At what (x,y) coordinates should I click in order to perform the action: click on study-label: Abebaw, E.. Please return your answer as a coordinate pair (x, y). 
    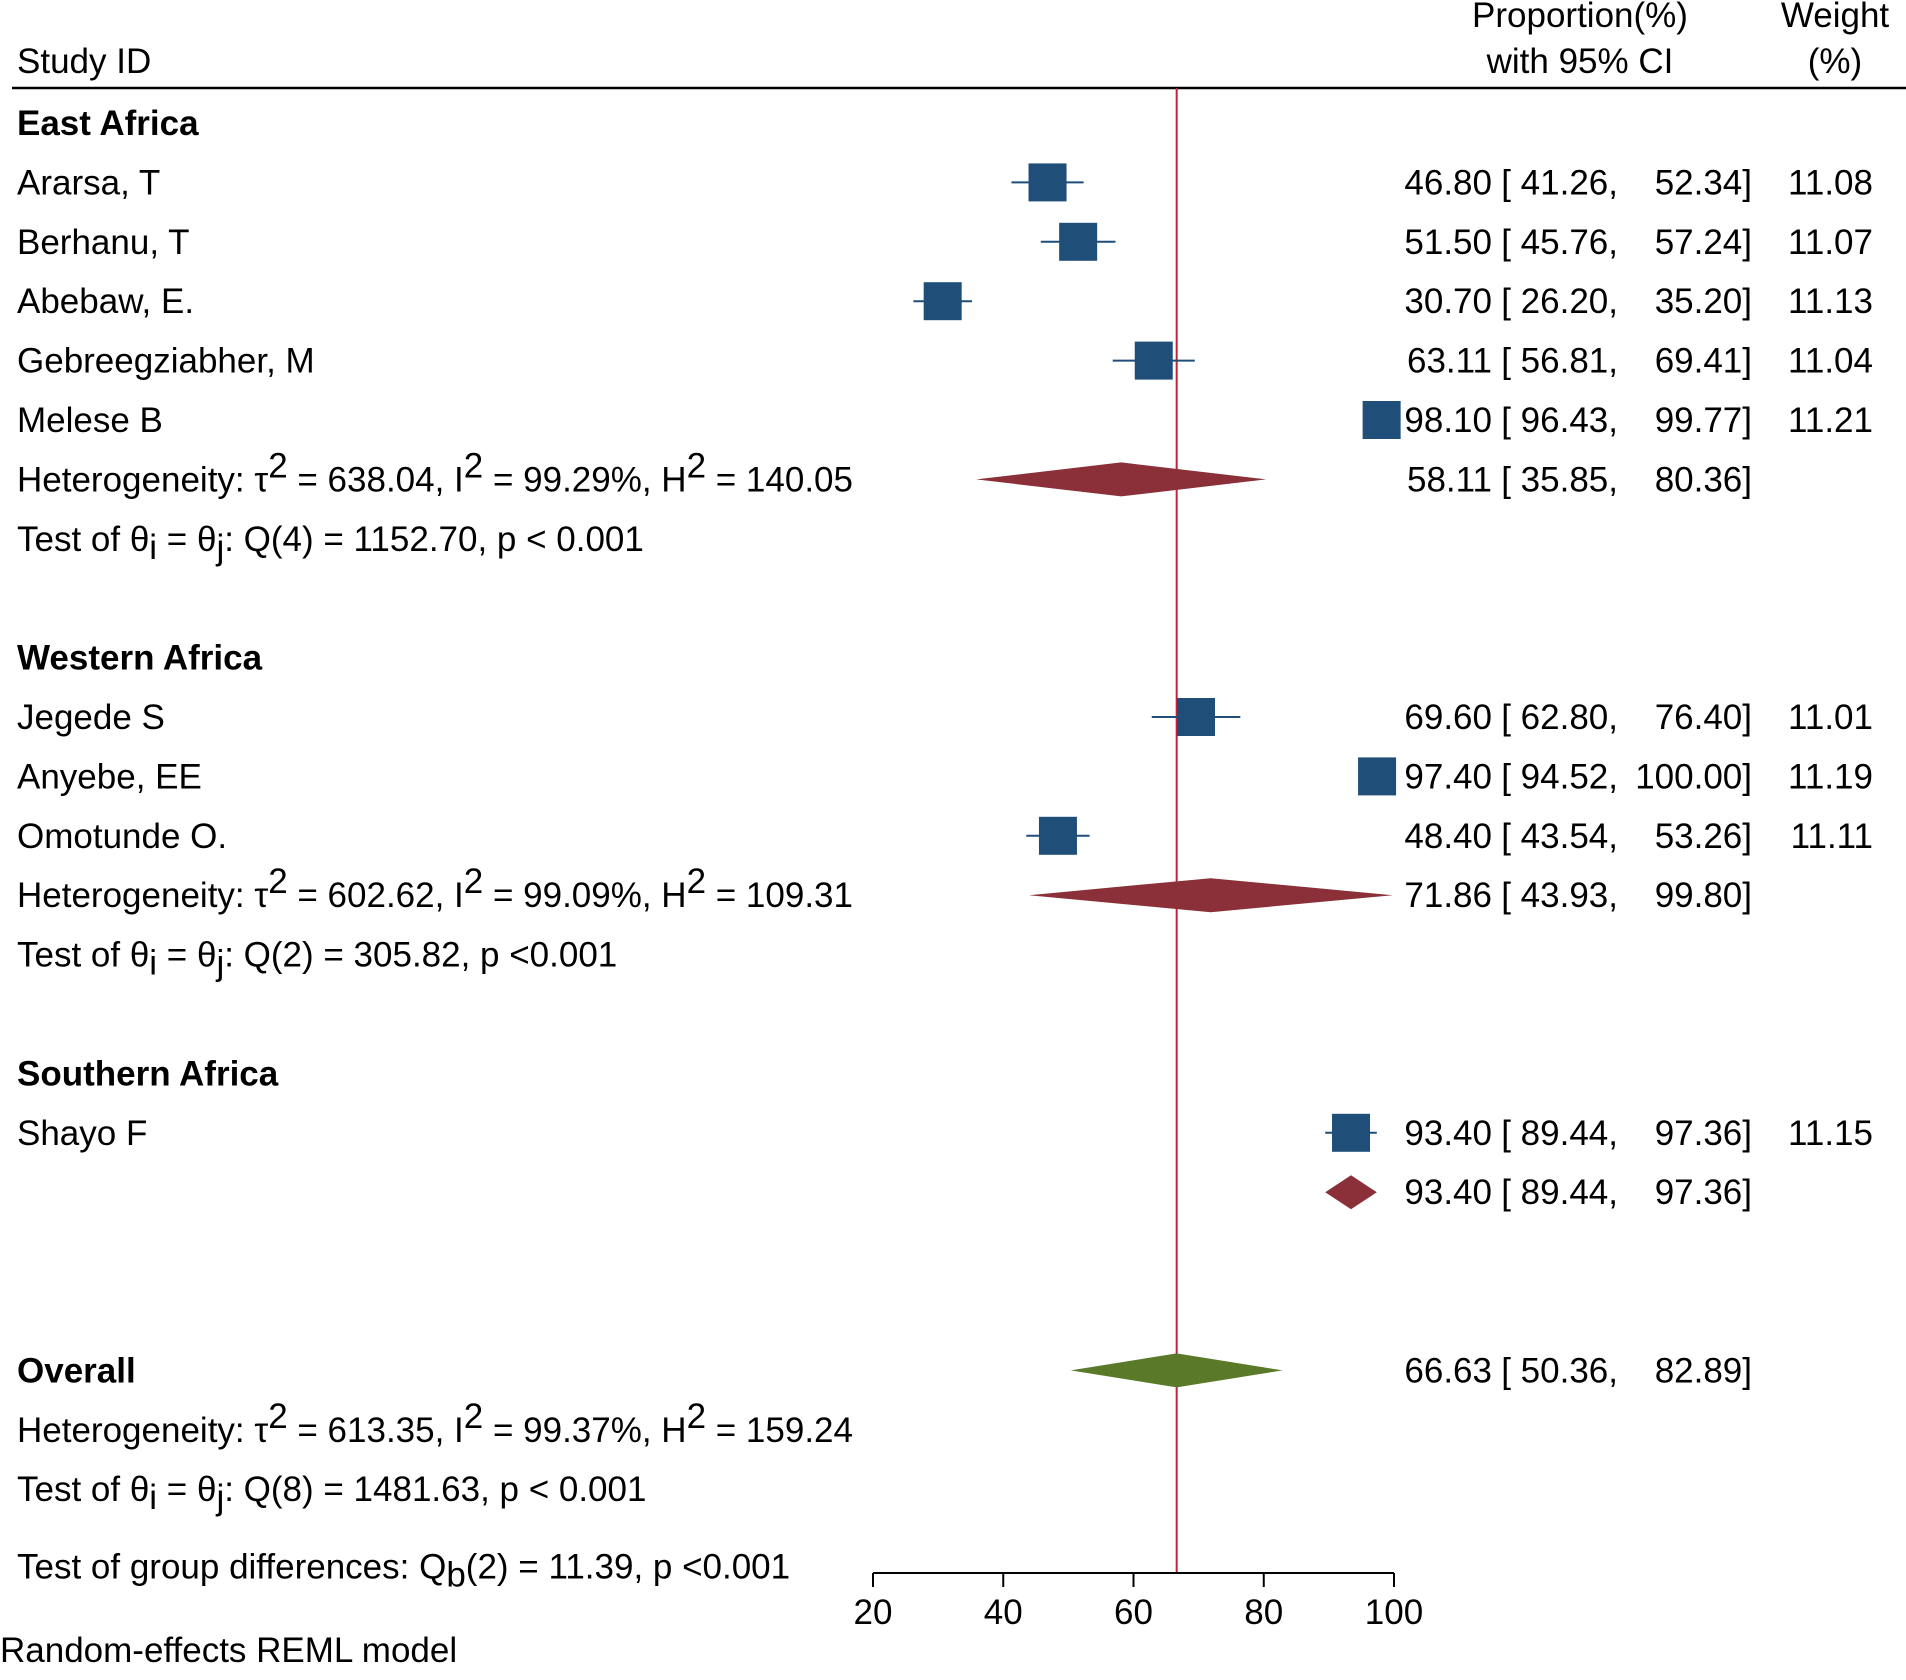
    Looking at the image, I should click on (105, 301).